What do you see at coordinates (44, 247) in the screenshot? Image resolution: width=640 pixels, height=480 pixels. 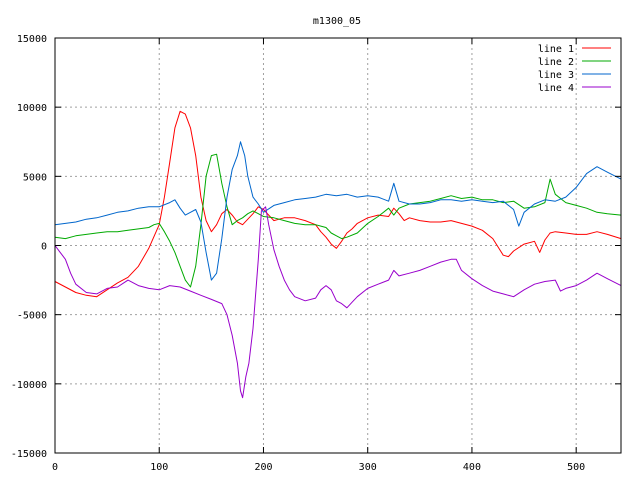 I see `y-tick-label: 0` at bounding box center [44, 247].